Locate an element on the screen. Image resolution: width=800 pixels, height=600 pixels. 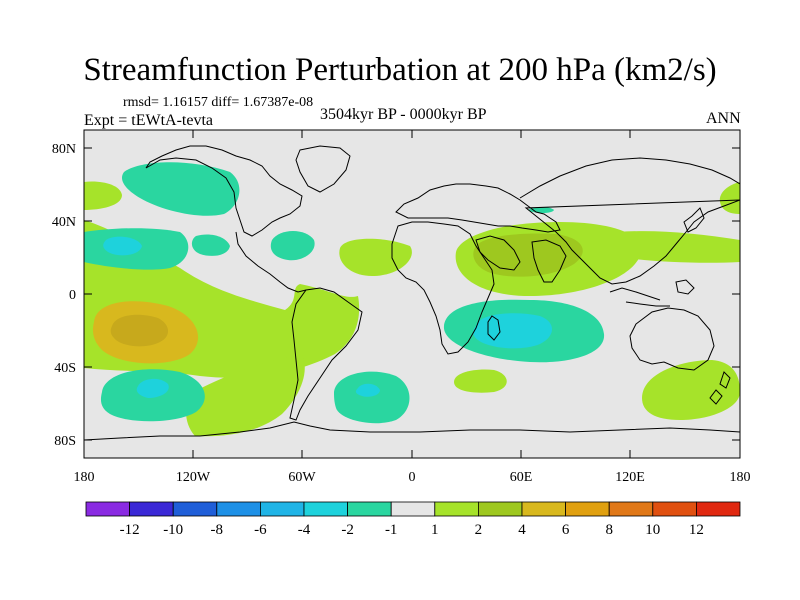
colorbar-label: -6 is located at coordinates (260, 530).